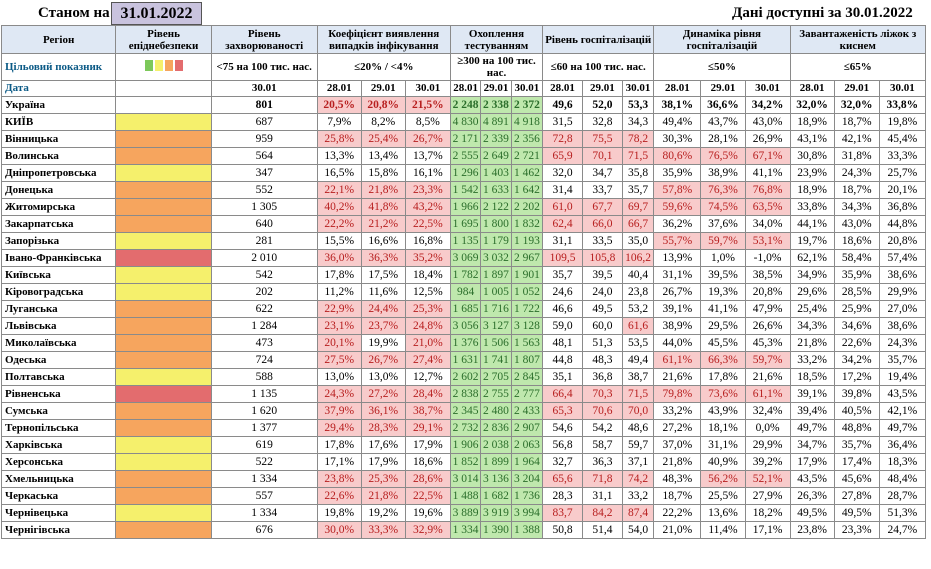  What do you see at coordinates (812, 309) in the screenshot?
I see `oxygen-value: 25,4%` at bounding box center [812, 309].